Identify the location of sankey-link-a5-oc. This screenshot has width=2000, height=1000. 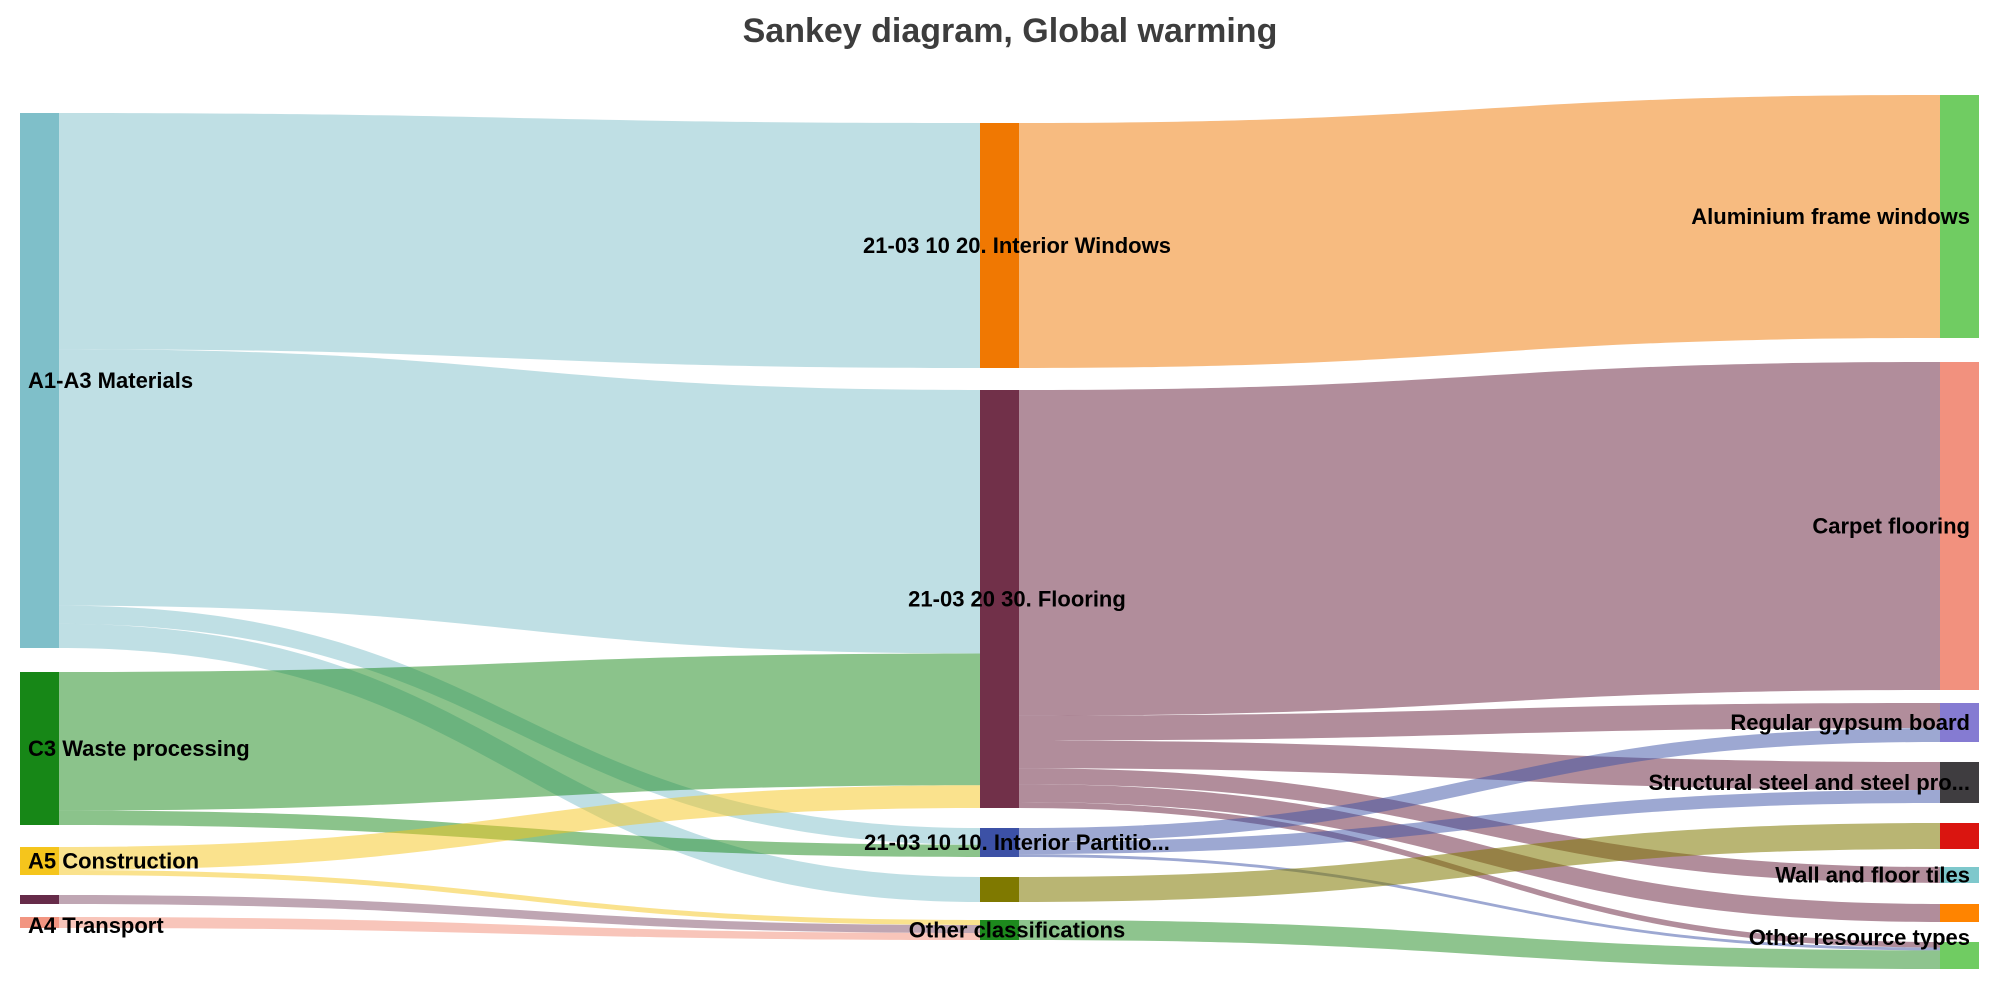
(519, 897).